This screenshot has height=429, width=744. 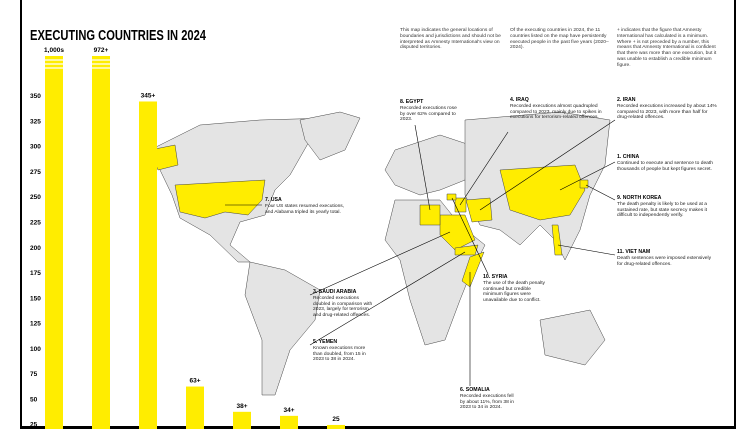 I want to click on value-label: 38+, so click(x=241, y=406).